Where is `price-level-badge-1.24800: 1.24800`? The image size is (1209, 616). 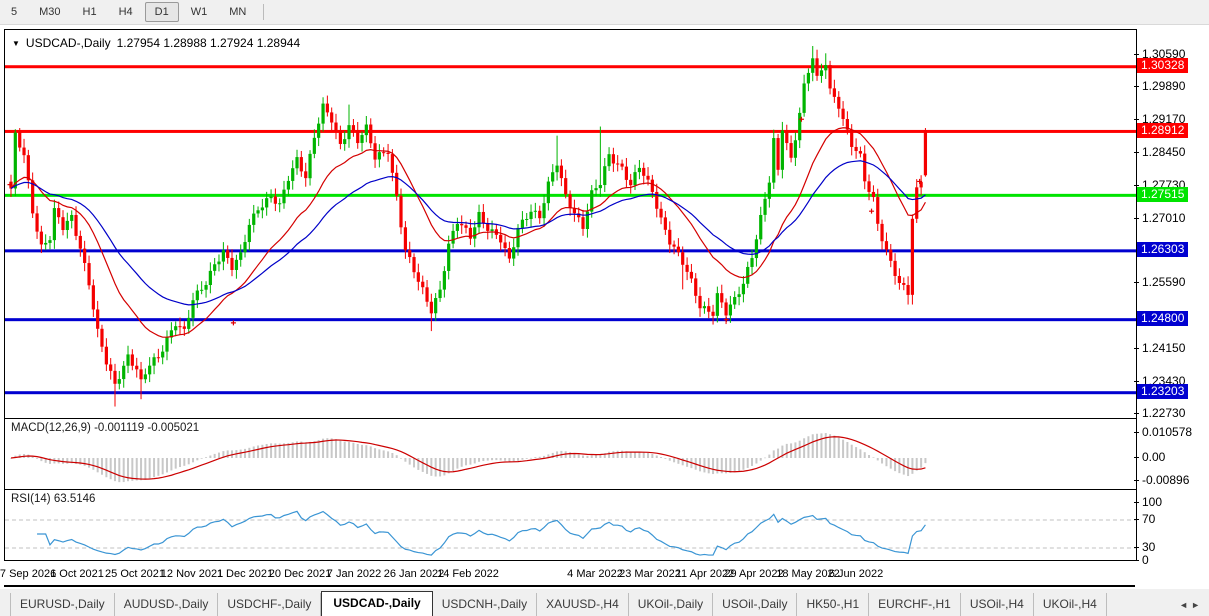
price-level-badge-1.24800: 1.24800 is located at coordinates (1163, 318).